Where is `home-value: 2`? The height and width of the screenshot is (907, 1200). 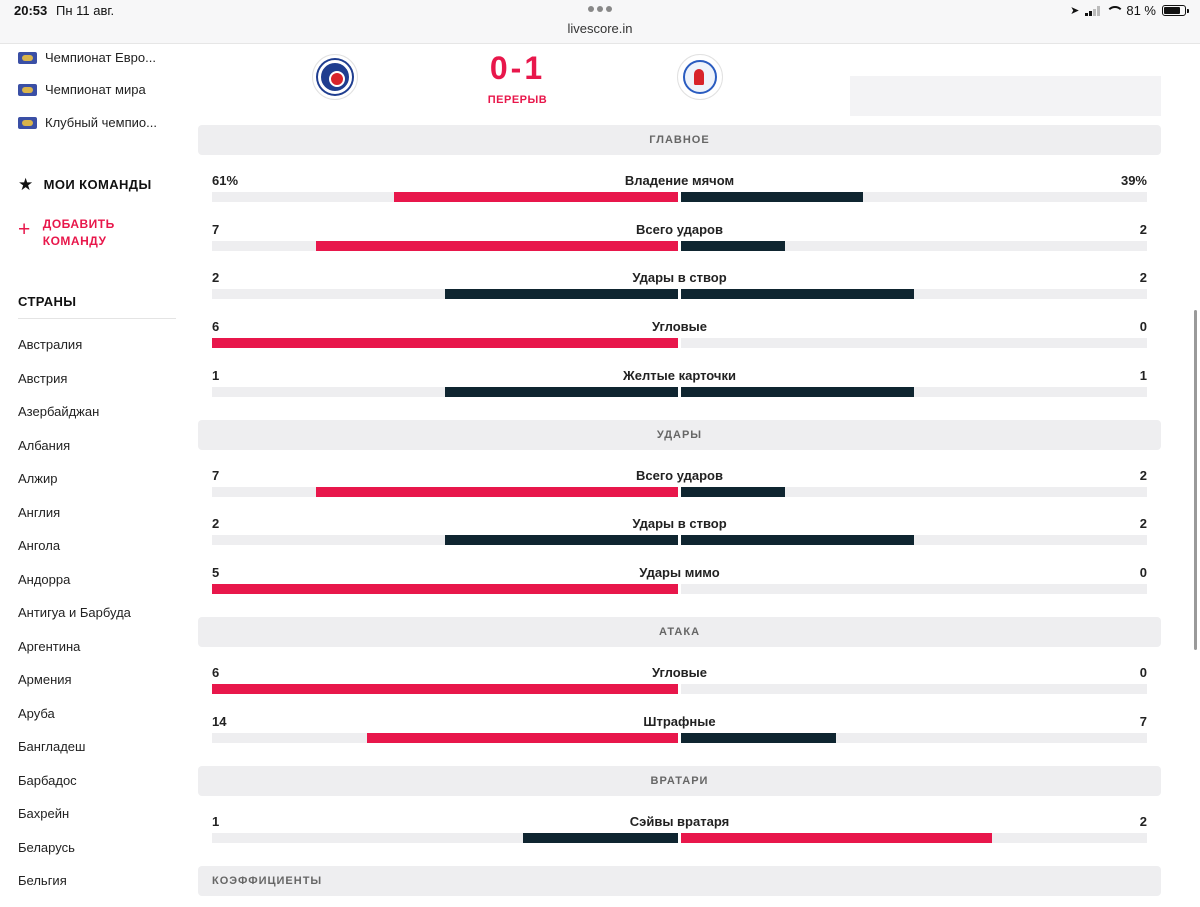
home-value: 2 is located at coordinates (216, 277).